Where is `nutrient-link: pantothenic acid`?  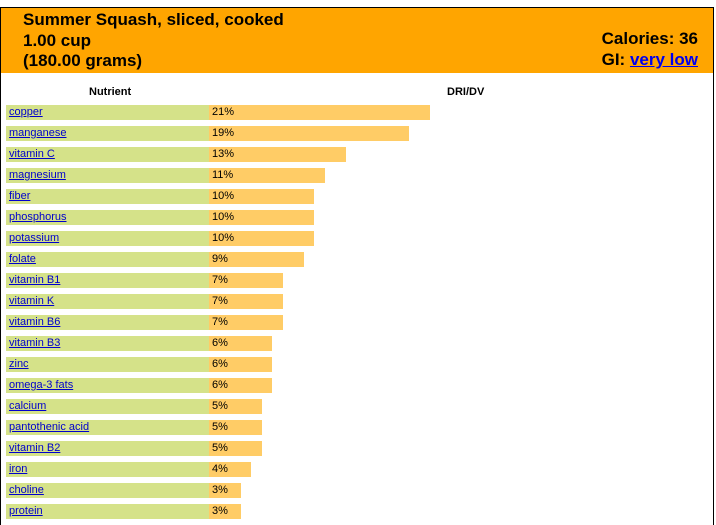 nutrient-link: pantothenic acid is located at coordinates (49, 427).